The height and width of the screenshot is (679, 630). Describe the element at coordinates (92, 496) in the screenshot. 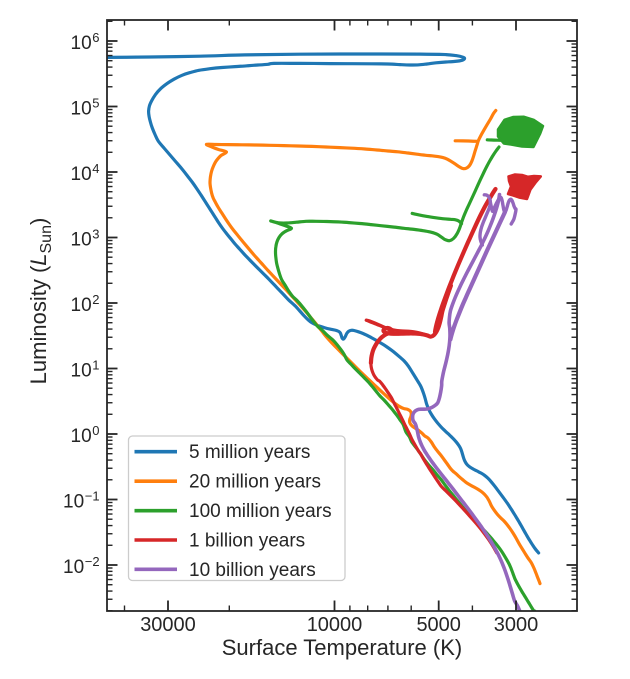

I see `svg-text: −1` at that location.